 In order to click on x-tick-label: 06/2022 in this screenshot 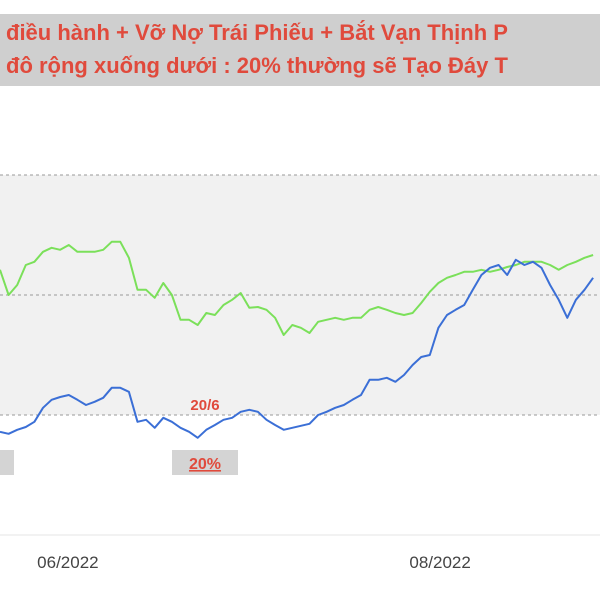, I will do `click(67, 562)`.